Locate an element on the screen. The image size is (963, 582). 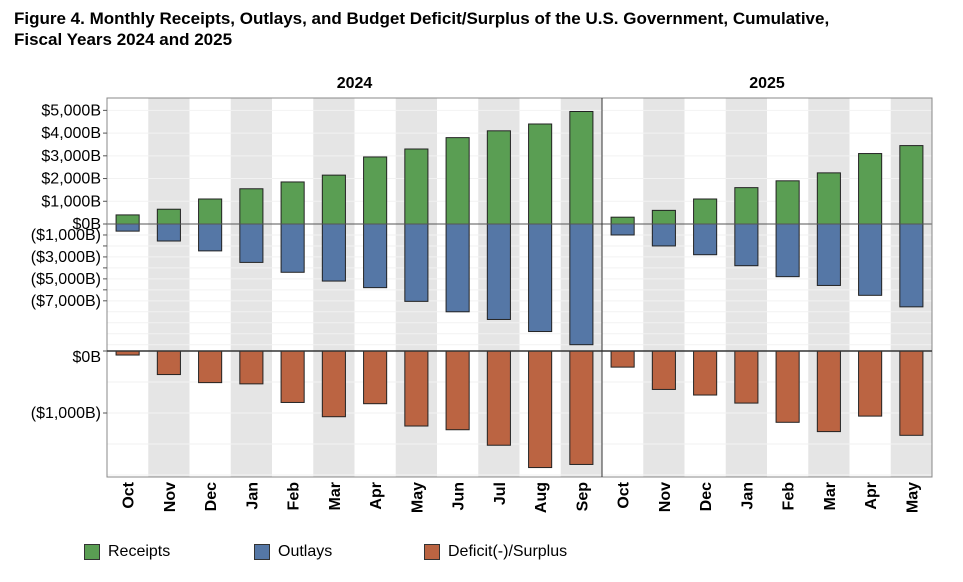
legend-item-receipts: Receipts is located at coordinates (127, 552).